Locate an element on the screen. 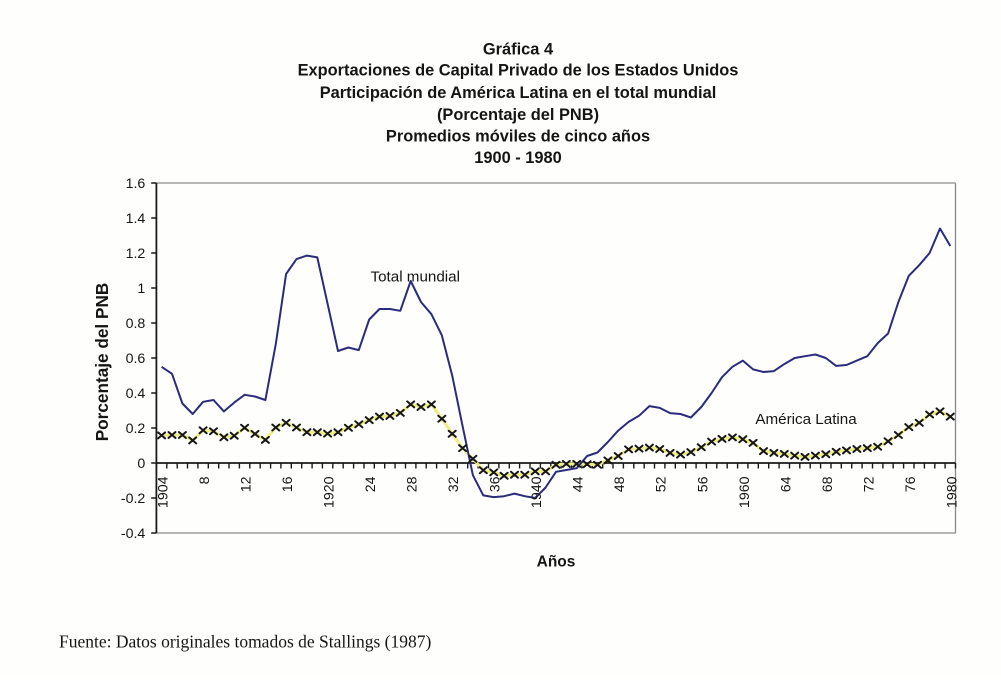 This screenshot has width=1001, height=683. svg-text: 44 is located at coordinates (579, 484).